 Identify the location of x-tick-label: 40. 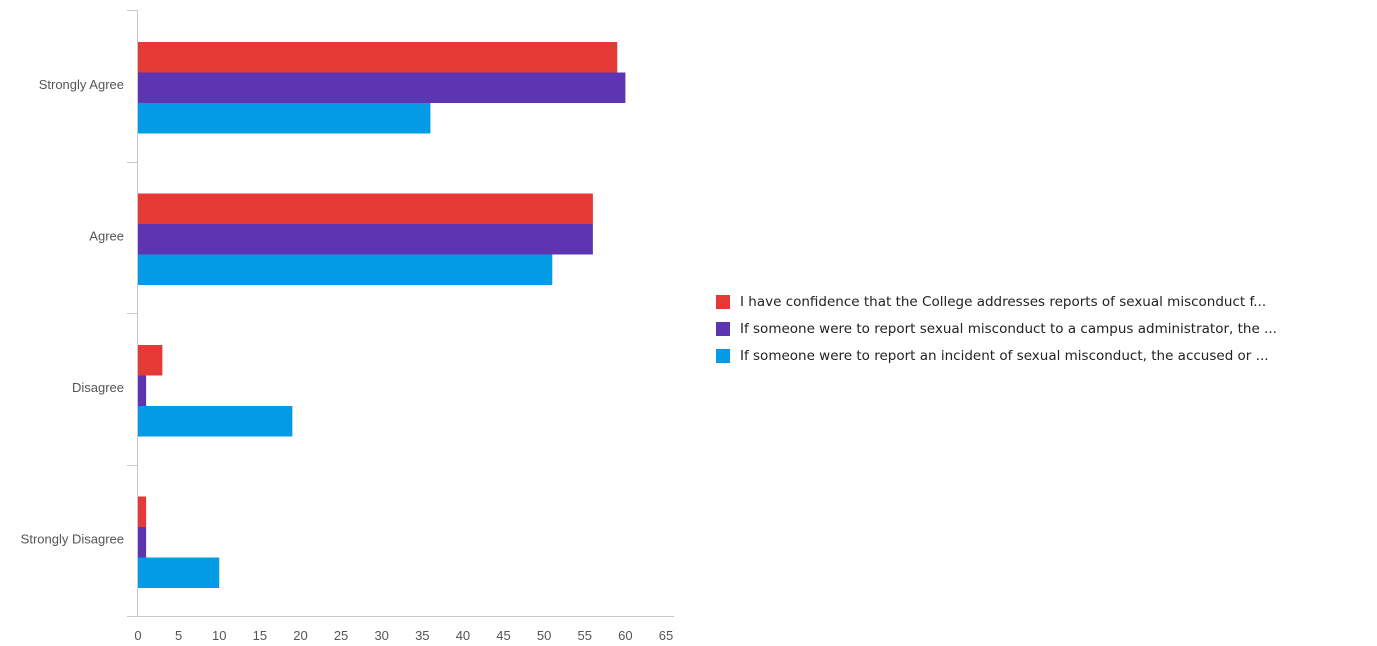
(463, 635).